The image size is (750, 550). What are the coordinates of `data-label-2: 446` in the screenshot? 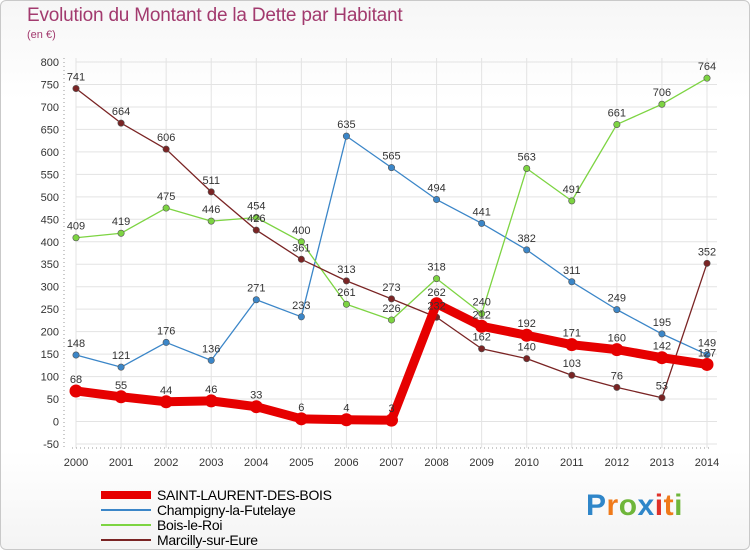 It's located at (211, 210).